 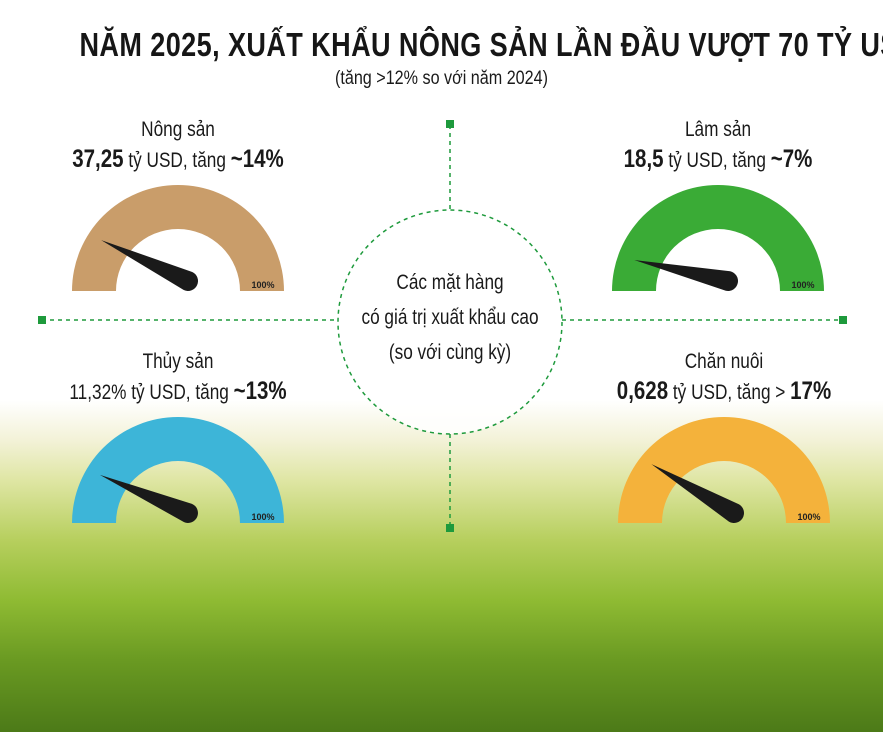 What do you see at coordinates (450, 124) in the screenshot?
I see `marker-top` at bounding box center [450, 124].